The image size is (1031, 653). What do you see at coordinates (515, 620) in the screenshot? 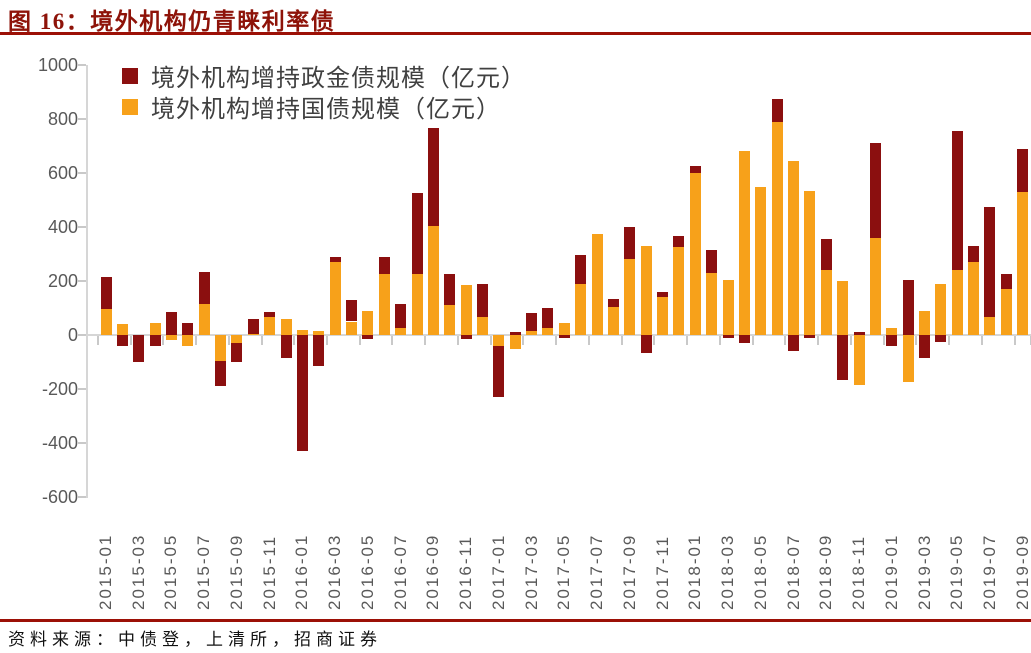
I see `bottom-divider-rule` at bounding box center [515, 620].